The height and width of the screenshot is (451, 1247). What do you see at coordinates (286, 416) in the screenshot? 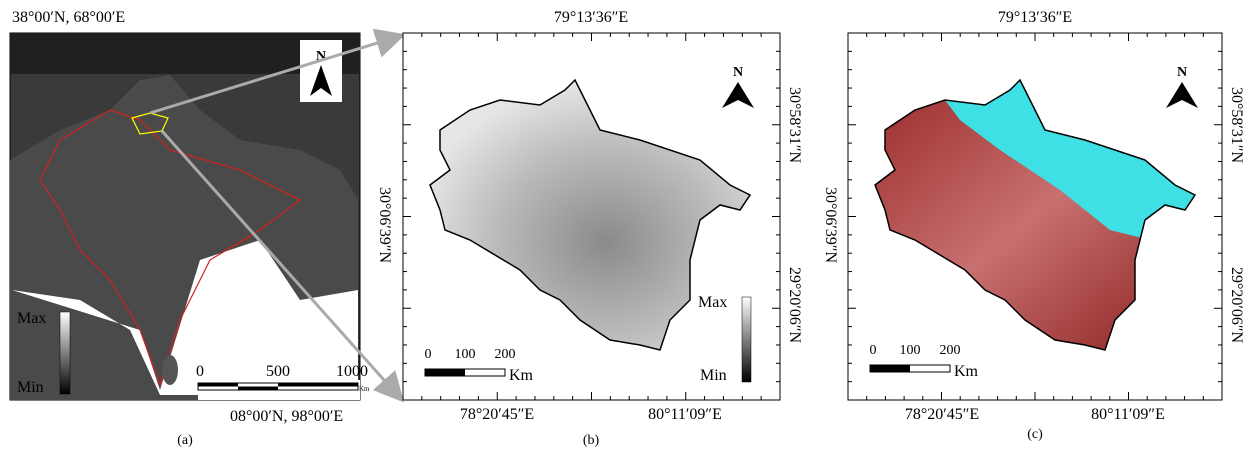
I see `corner-label: 08°00′N, 98°00′E` at bounding box center [286, 416].